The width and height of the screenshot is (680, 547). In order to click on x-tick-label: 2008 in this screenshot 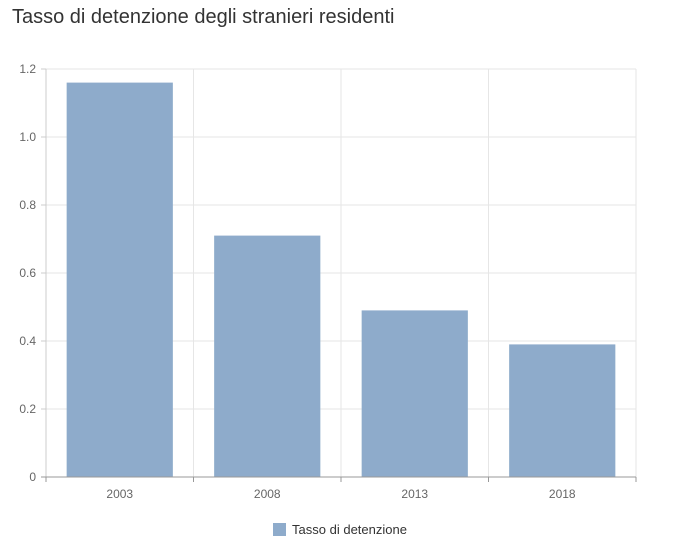, I will do `click(267, 494)`.